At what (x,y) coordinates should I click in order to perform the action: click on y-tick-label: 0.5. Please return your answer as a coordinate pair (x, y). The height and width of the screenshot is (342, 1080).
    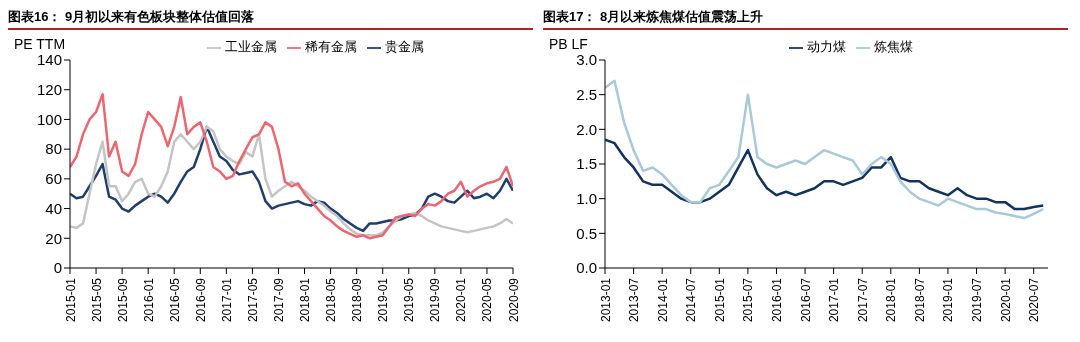
    Looking at the image, I should click on (586, 233).